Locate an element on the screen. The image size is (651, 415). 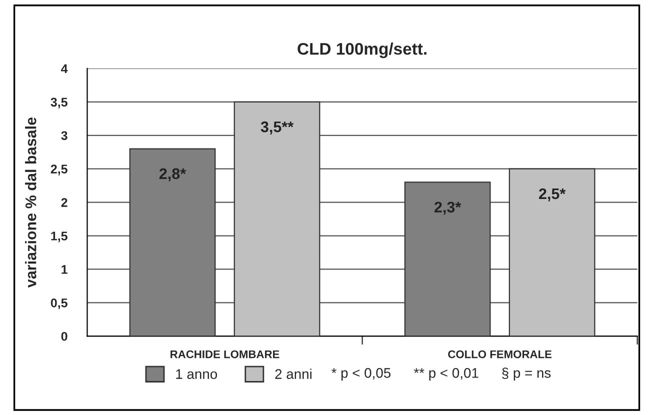
y-tick-label: 3 is located at coordinates (64, 135).